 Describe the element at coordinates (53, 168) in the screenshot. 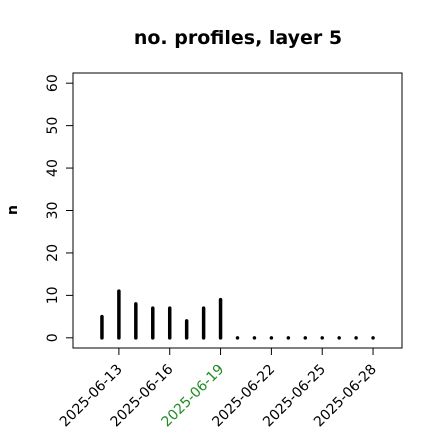

I see `y-tick-label: 40` at that location.